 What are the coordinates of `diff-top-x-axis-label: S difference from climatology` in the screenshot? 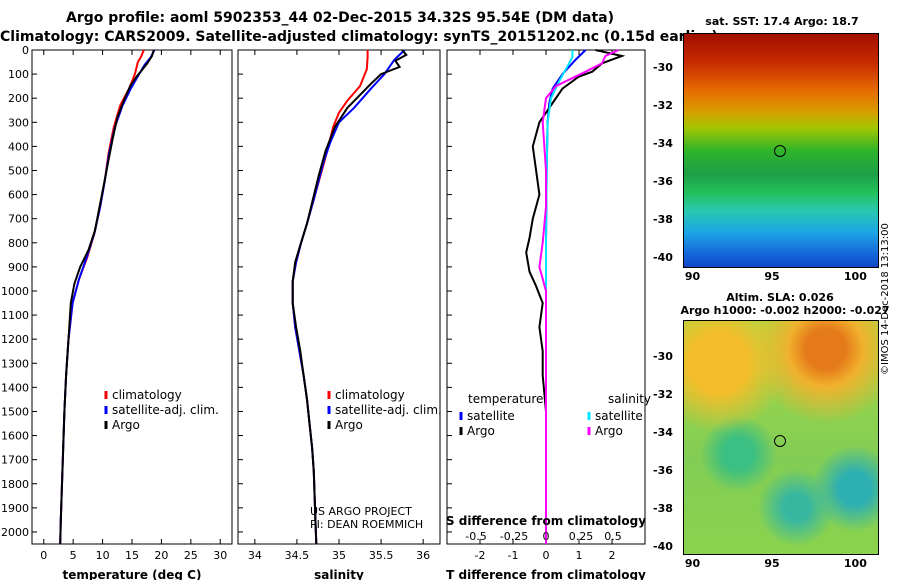 It's located at (546, 521).